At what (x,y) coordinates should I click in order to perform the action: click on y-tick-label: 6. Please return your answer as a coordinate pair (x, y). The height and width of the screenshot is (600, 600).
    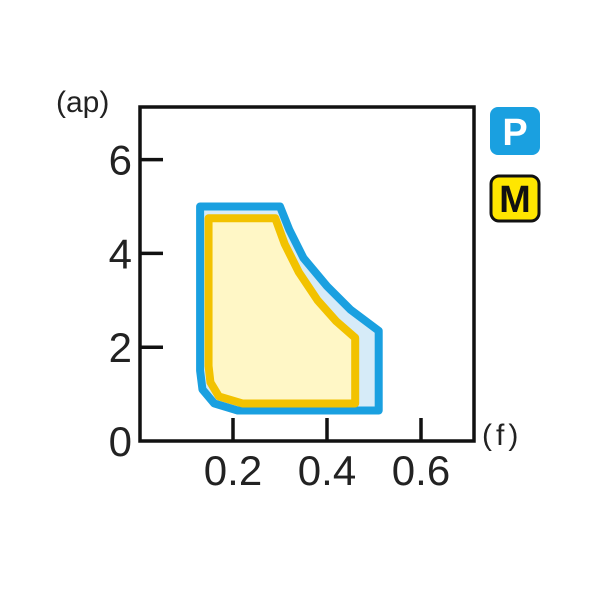
    Looking at the image, I should click on (120, 160).